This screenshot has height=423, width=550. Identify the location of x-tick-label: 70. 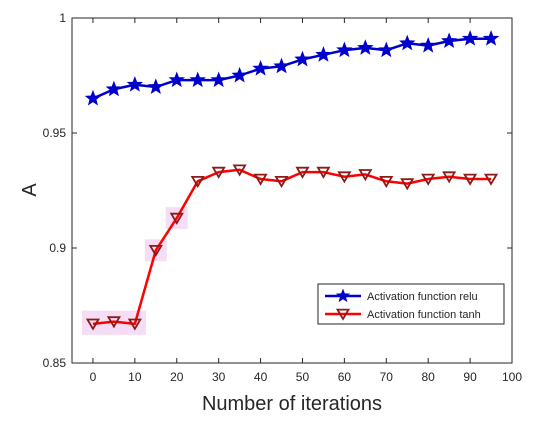
(387, 377).